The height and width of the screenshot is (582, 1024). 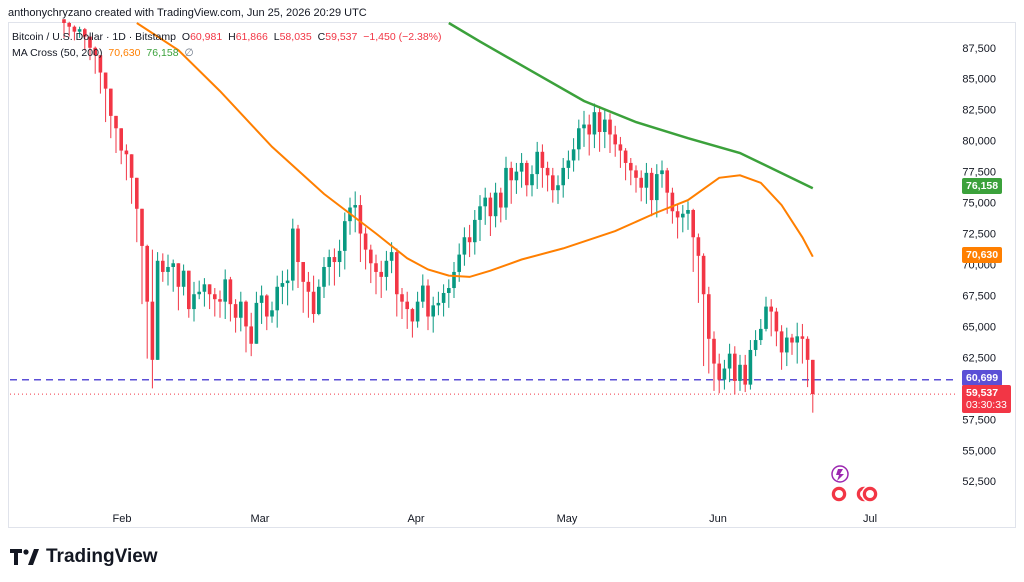 What do you see at coordinates (341, 37) in the screenshot?
I see `legend-close-value: 59,537` at bounding box center [341, 37].